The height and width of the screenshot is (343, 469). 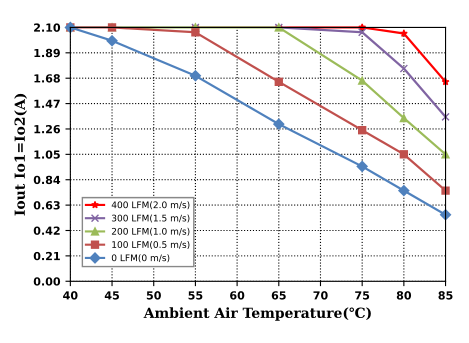 I want to click on x-tick-label: 60, so click(x=237, y=295).